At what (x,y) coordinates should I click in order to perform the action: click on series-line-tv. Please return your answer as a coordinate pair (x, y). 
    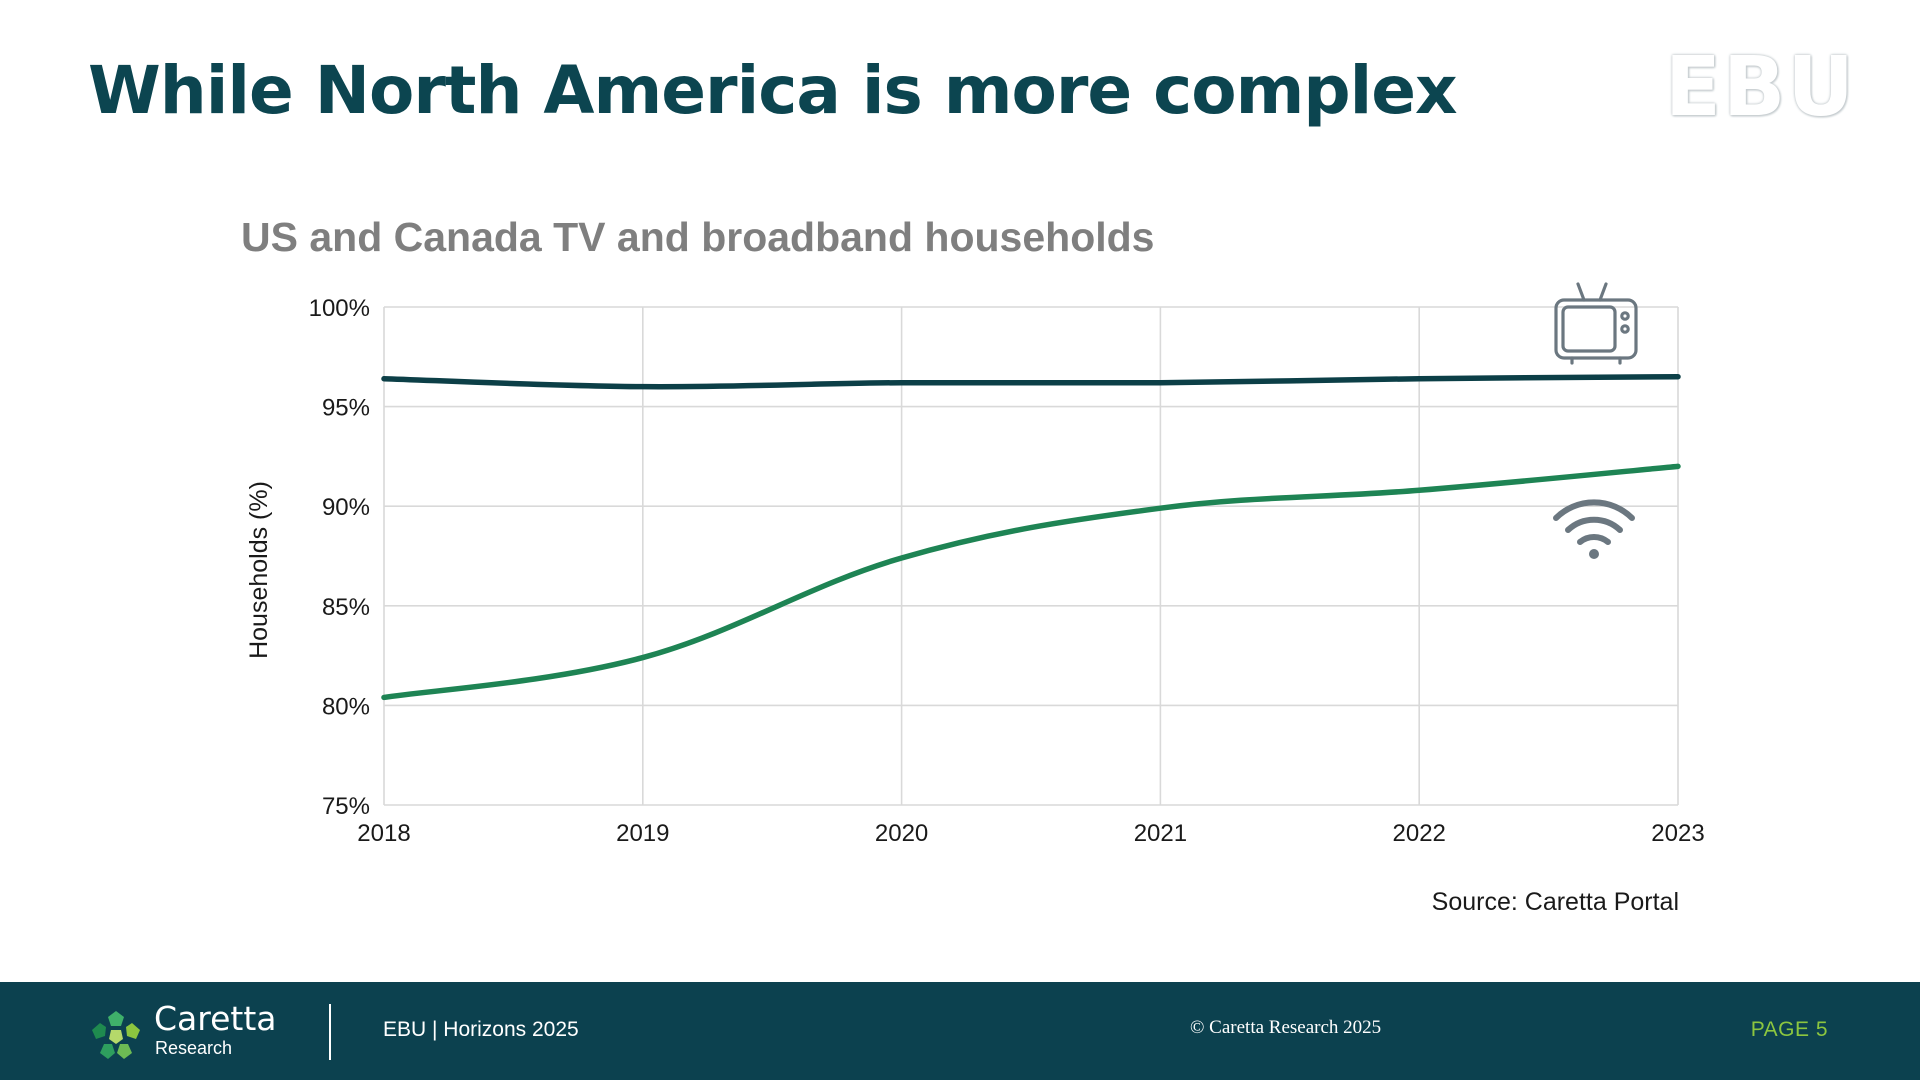
    Looking at the image, I should click on (1031, 381).